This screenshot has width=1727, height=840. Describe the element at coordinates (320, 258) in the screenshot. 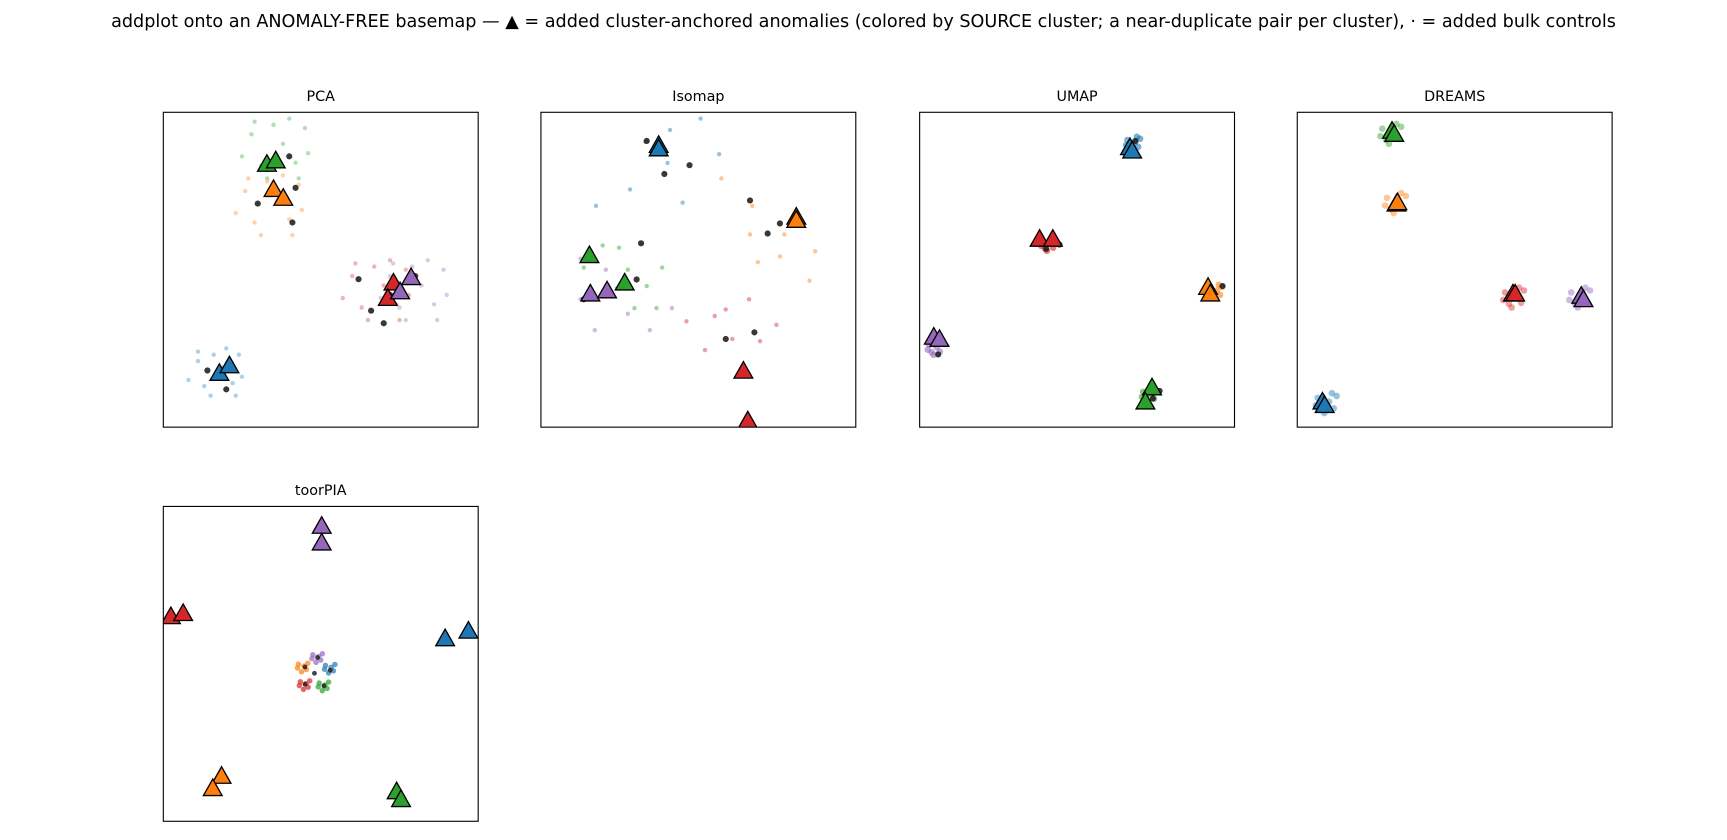

I see `panel: PCA` at that location.